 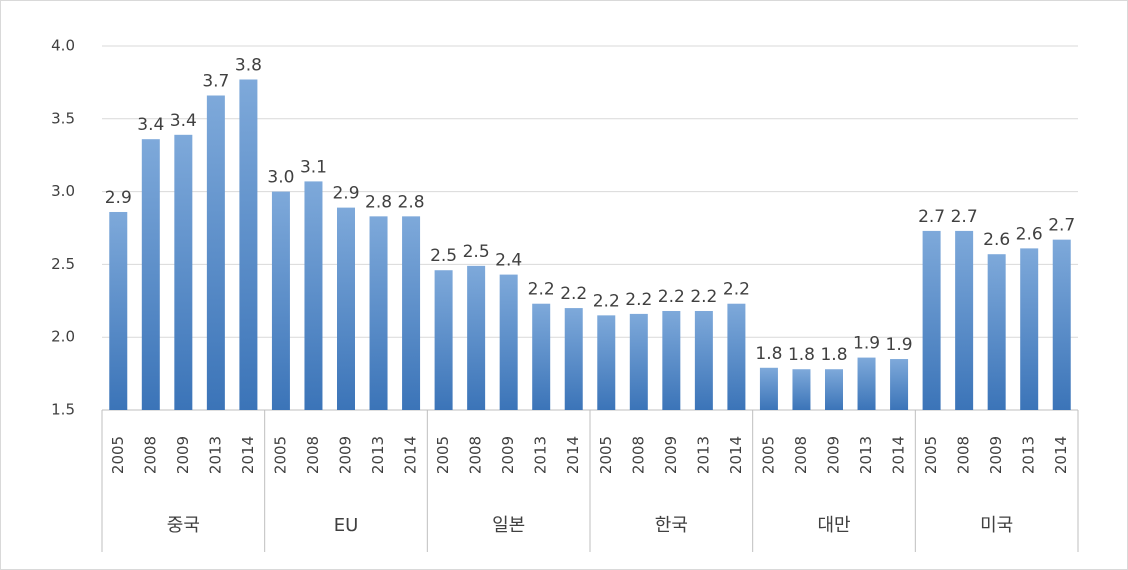 I want to click on y-tick-label: 3.0, so click(x=63, y=191).